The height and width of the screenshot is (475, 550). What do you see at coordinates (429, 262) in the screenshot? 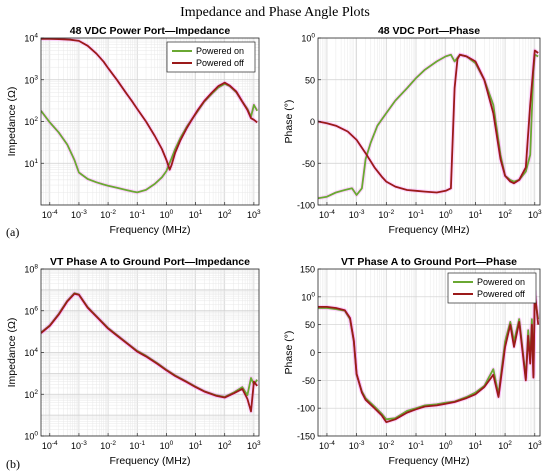
I see `panel-title: VT Phase A to Ground Port—Phase` at bounding box center [429, 262].